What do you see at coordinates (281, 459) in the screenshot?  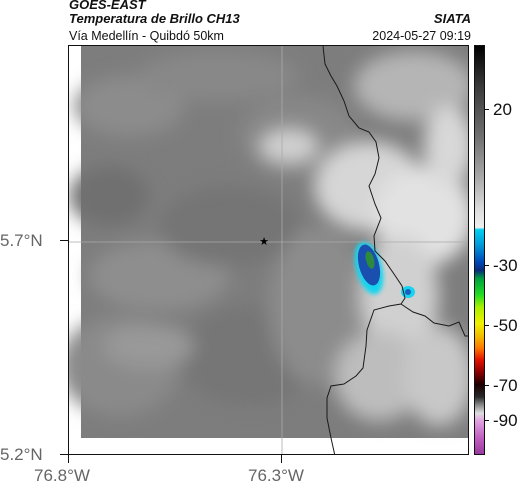 I see `lon-tick-76.3` at bounding box center [281, 459].